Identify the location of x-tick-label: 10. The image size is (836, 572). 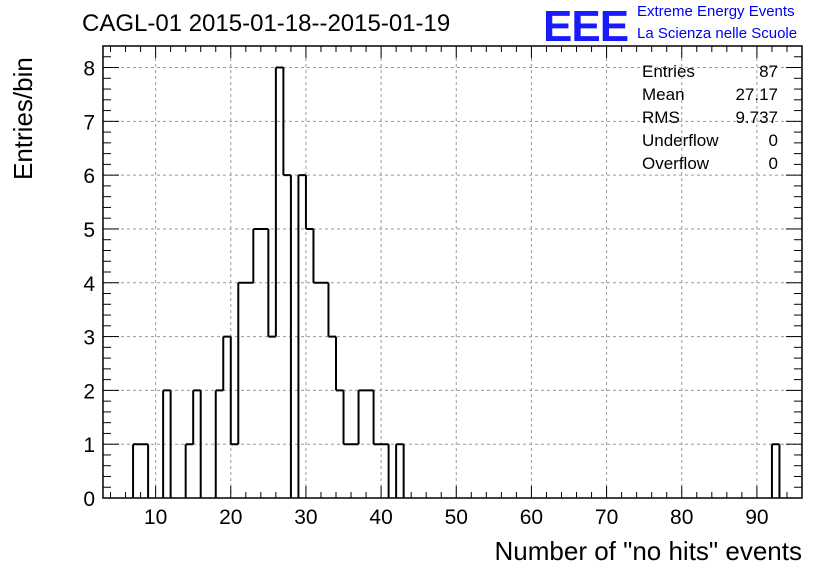
(155, 517).